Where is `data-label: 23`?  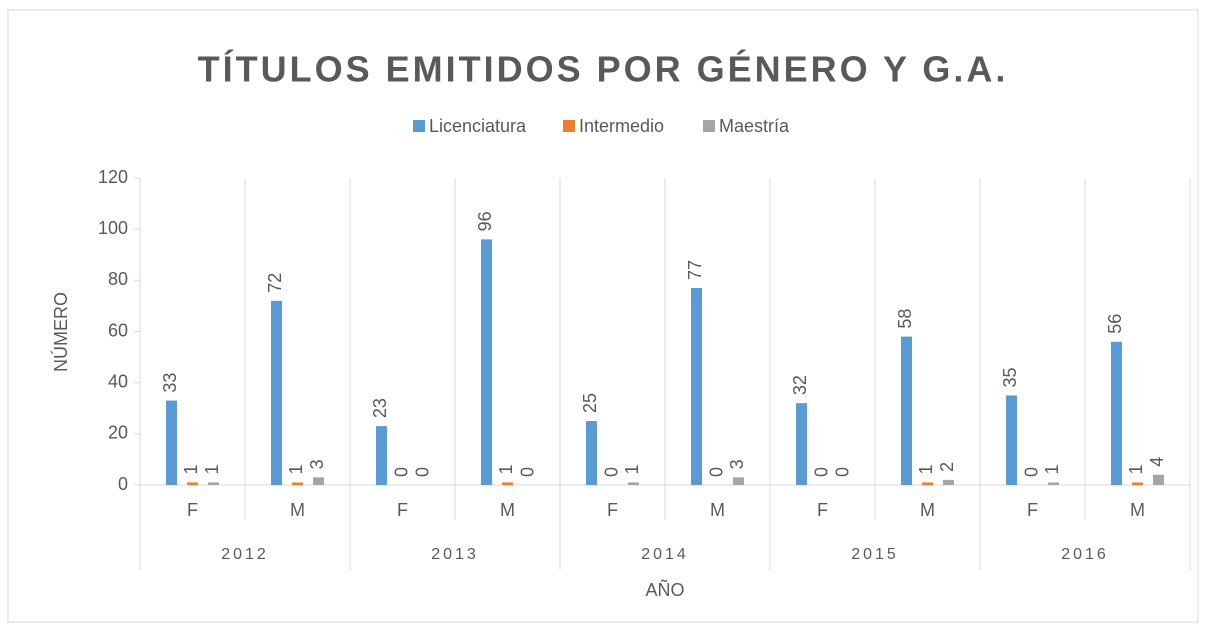
data-label: 23 is located at coordinates (380, 408).